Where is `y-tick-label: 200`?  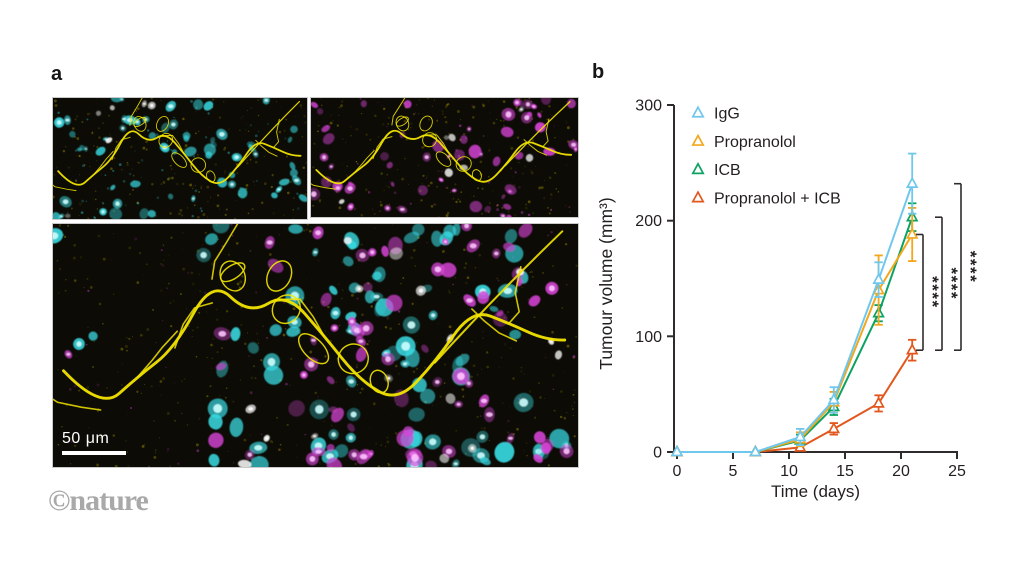 y-tick-label: 200 is located at coordinates (648, 221).